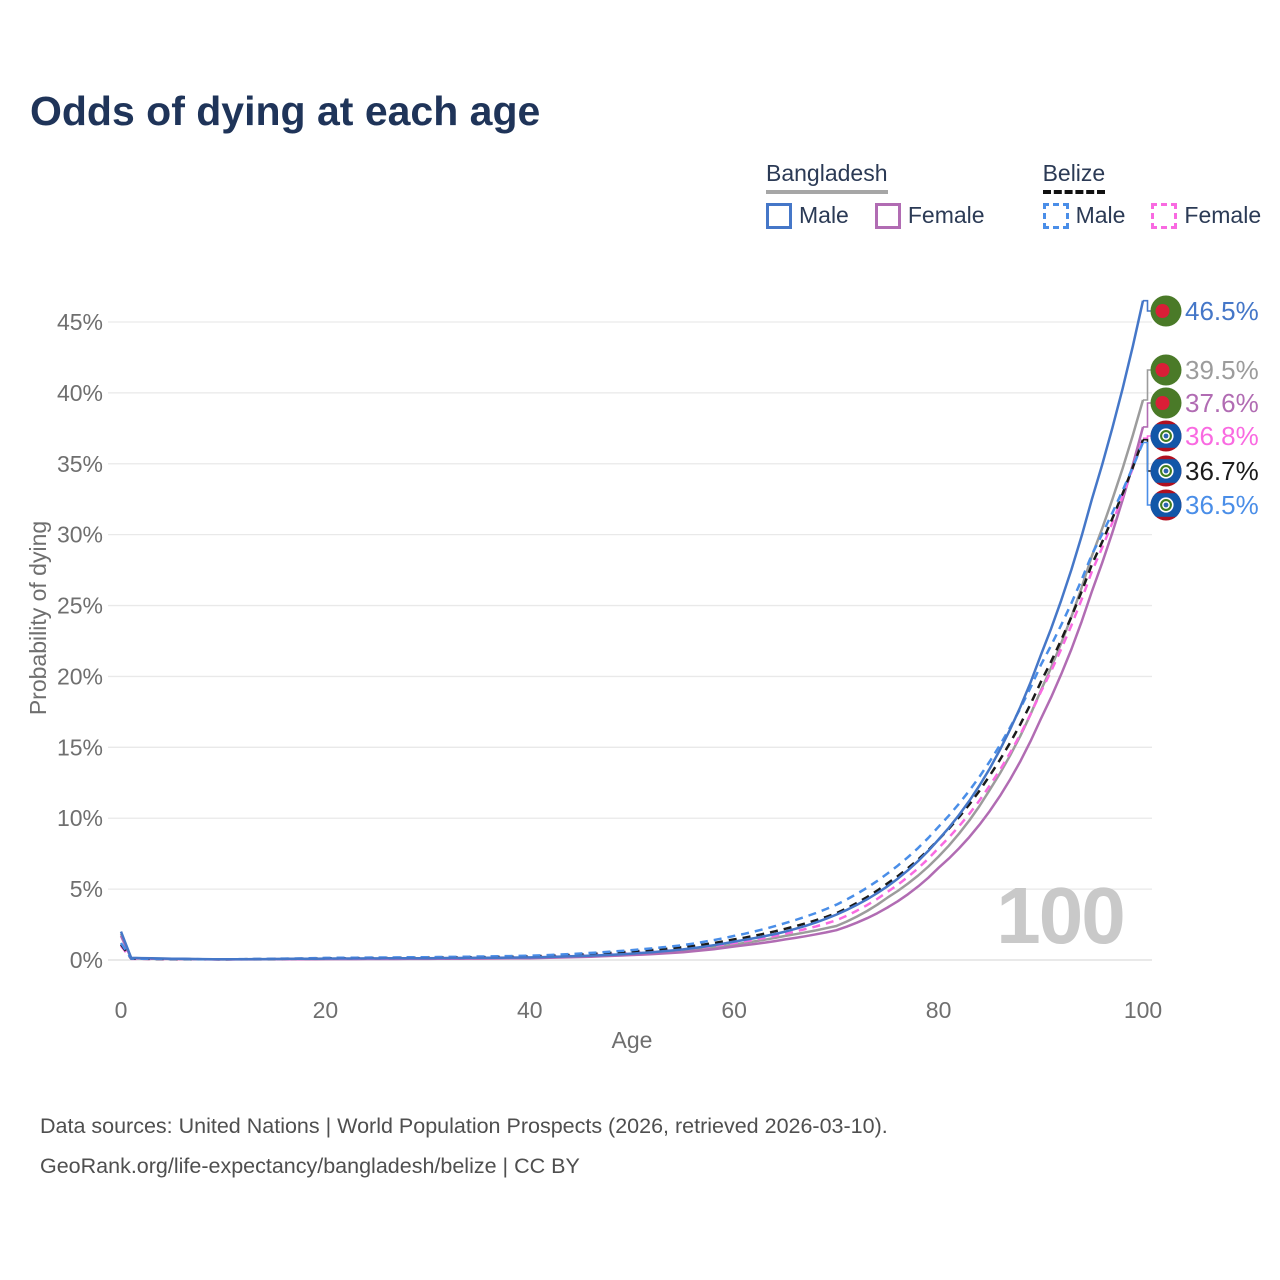 The height and width of the screenshot is (1280, 1280). What do you see at coordinates (80, 464) in the screenshot?
I see `y-tick-35: 35%` at bounding box center [80, 464].